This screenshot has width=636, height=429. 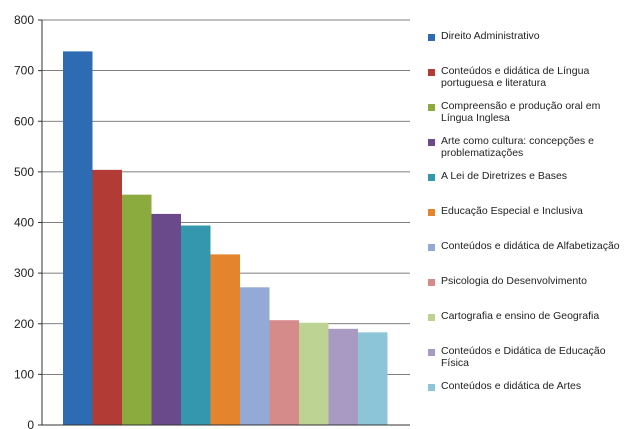 I want to click on legend-label: A Lei de Diretrizes e Bases, so click(x=504, y=176).